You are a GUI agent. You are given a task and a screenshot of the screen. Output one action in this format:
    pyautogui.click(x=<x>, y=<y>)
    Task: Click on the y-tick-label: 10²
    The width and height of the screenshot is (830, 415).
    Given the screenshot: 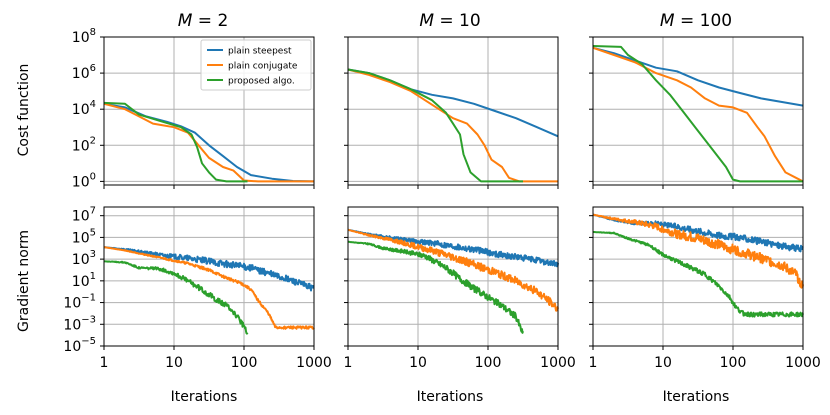 What is the action you would take?
    pyautogui.click(x=84, y=144)
    